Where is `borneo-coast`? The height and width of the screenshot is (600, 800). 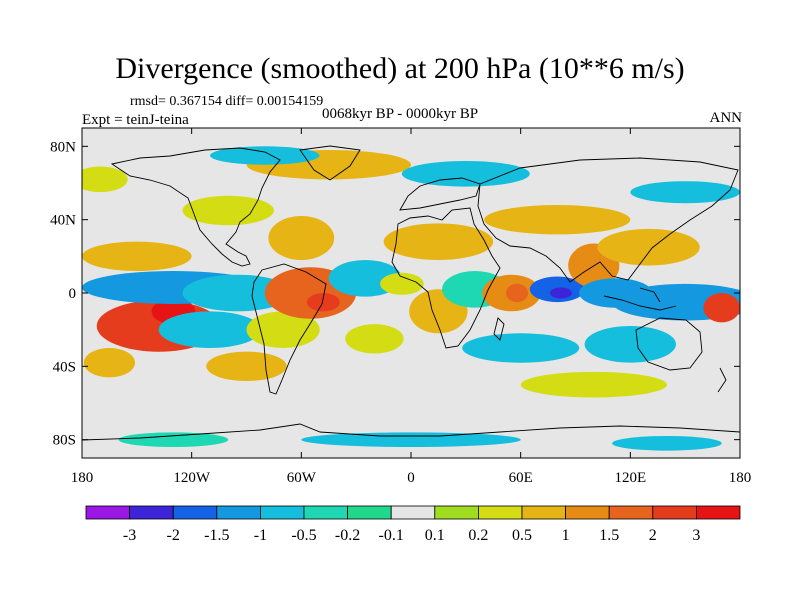
borneo-coast is located at coordinates (650, 295).